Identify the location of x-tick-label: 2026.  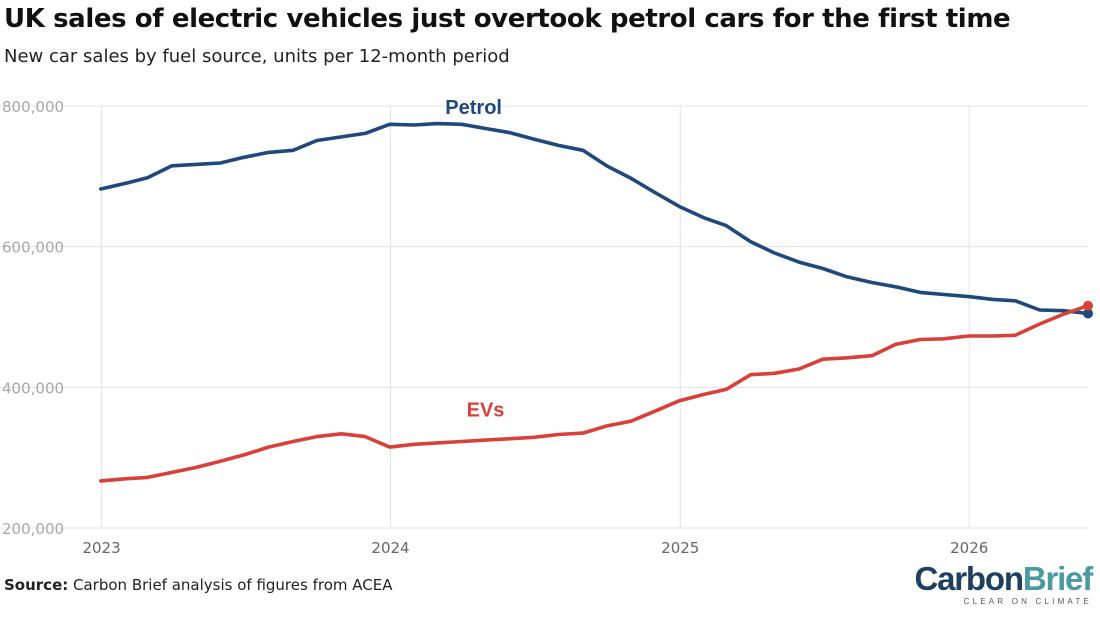
(969, 548).